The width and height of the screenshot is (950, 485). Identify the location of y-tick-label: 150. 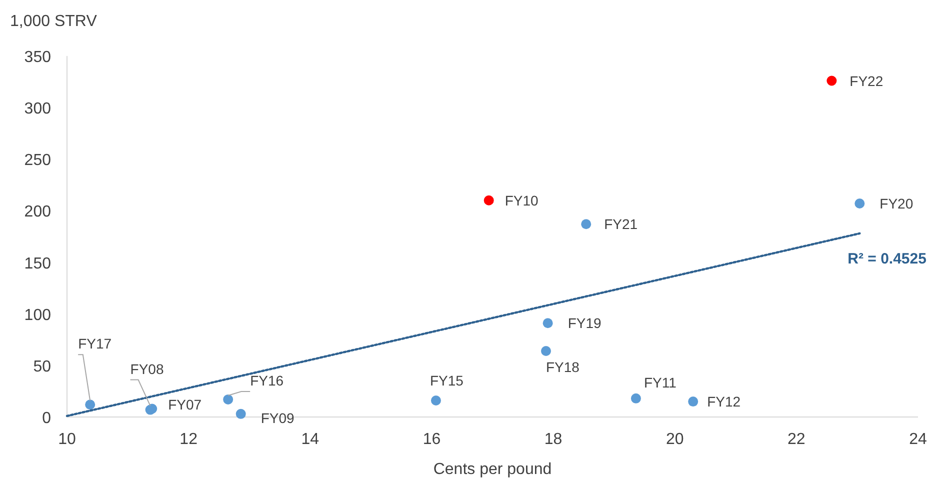
(38, 263).